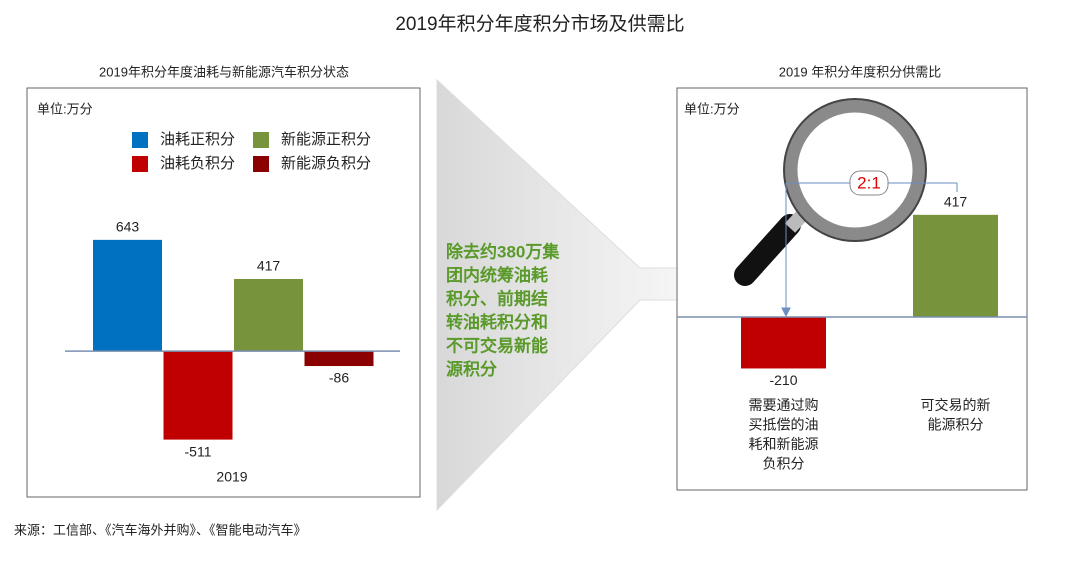 The height and width of the screenshot is (561, 1080). What do you see at coordinates (503, 251) in the screenshot?
I see `funnel-text: 除去约380万集` at bounding box center [503, 251].